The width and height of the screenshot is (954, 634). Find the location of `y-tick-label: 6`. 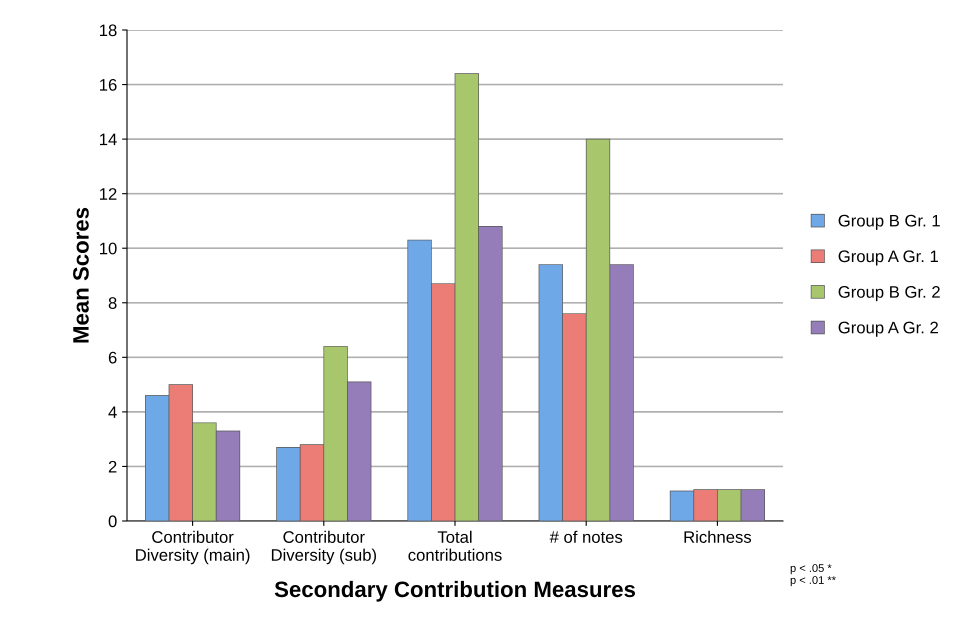

y-tick-label: 6 is located at coordinates (112, 358).